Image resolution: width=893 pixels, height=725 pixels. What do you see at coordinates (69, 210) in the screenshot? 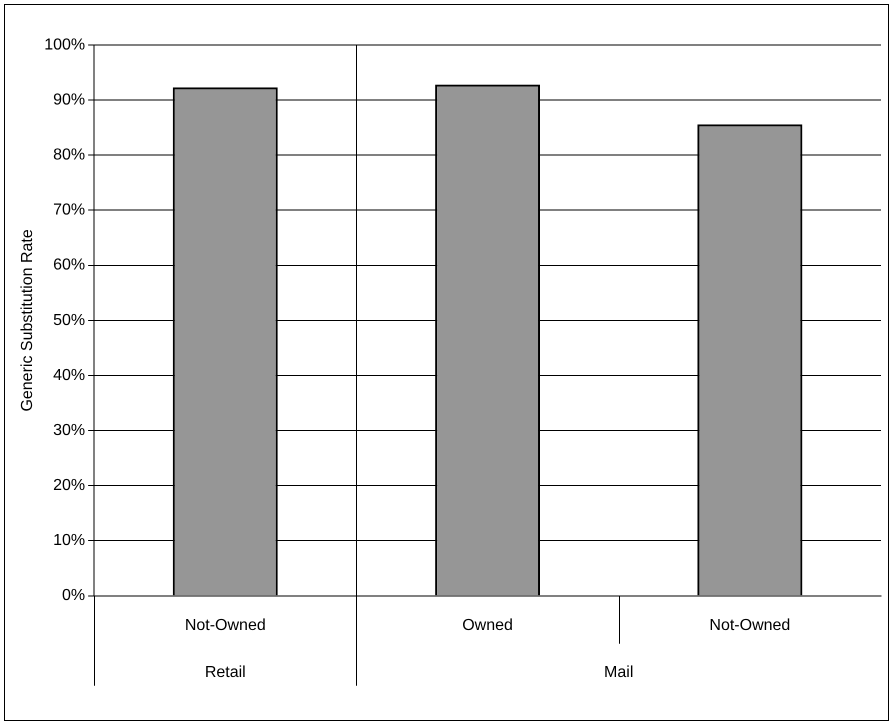
I see `y-tick-label: 70%` at bounding box center [69, 210].